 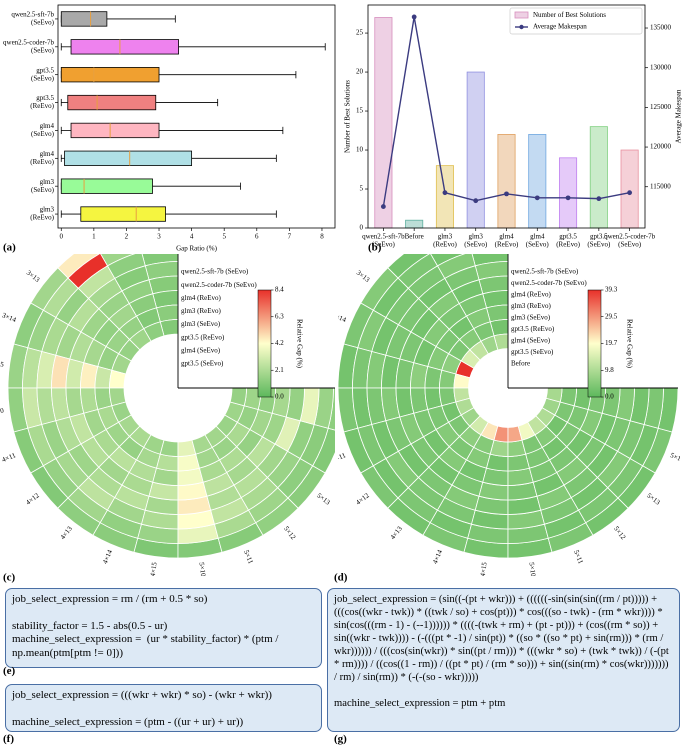 I want to click on ring-label: glm4 (ReEvo), so click(x=531, y=295).